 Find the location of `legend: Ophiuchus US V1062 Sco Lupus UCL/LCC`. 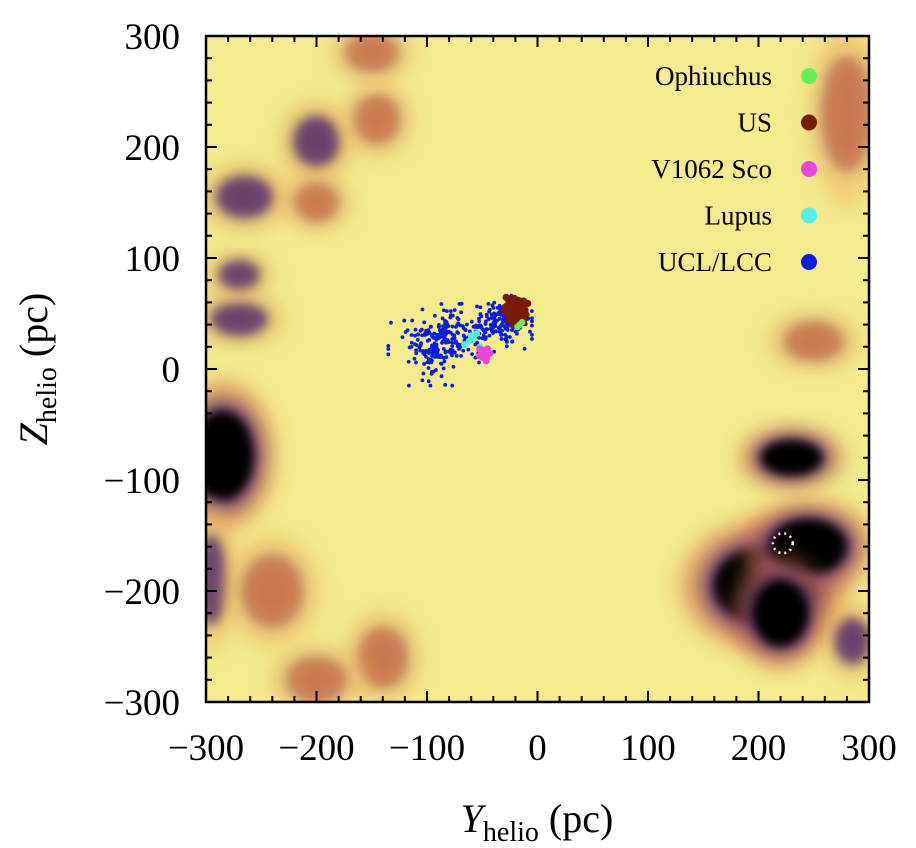

legend: Ophiuchus US V1062 Sco Lupus UCL/LCC is located at coordinates (734, 169).